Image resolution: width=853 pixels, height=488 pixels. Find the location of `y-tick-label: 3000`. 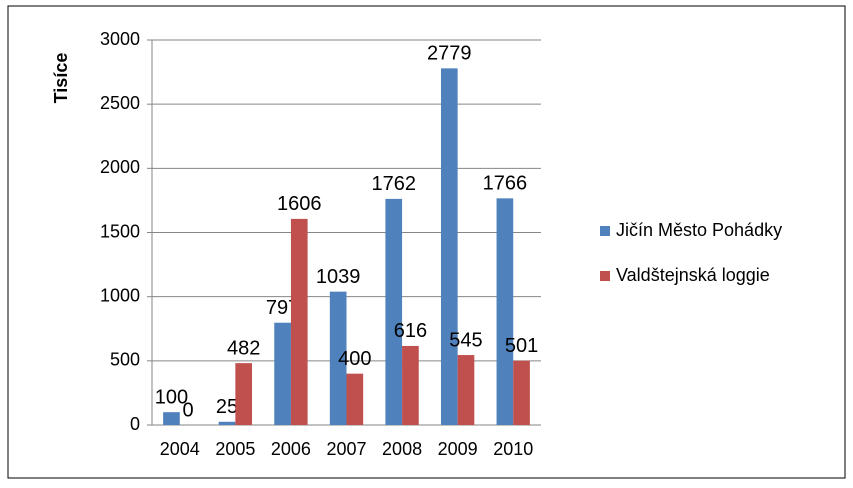

y-tick-label: 3000 is located at coordinates (120, 39).